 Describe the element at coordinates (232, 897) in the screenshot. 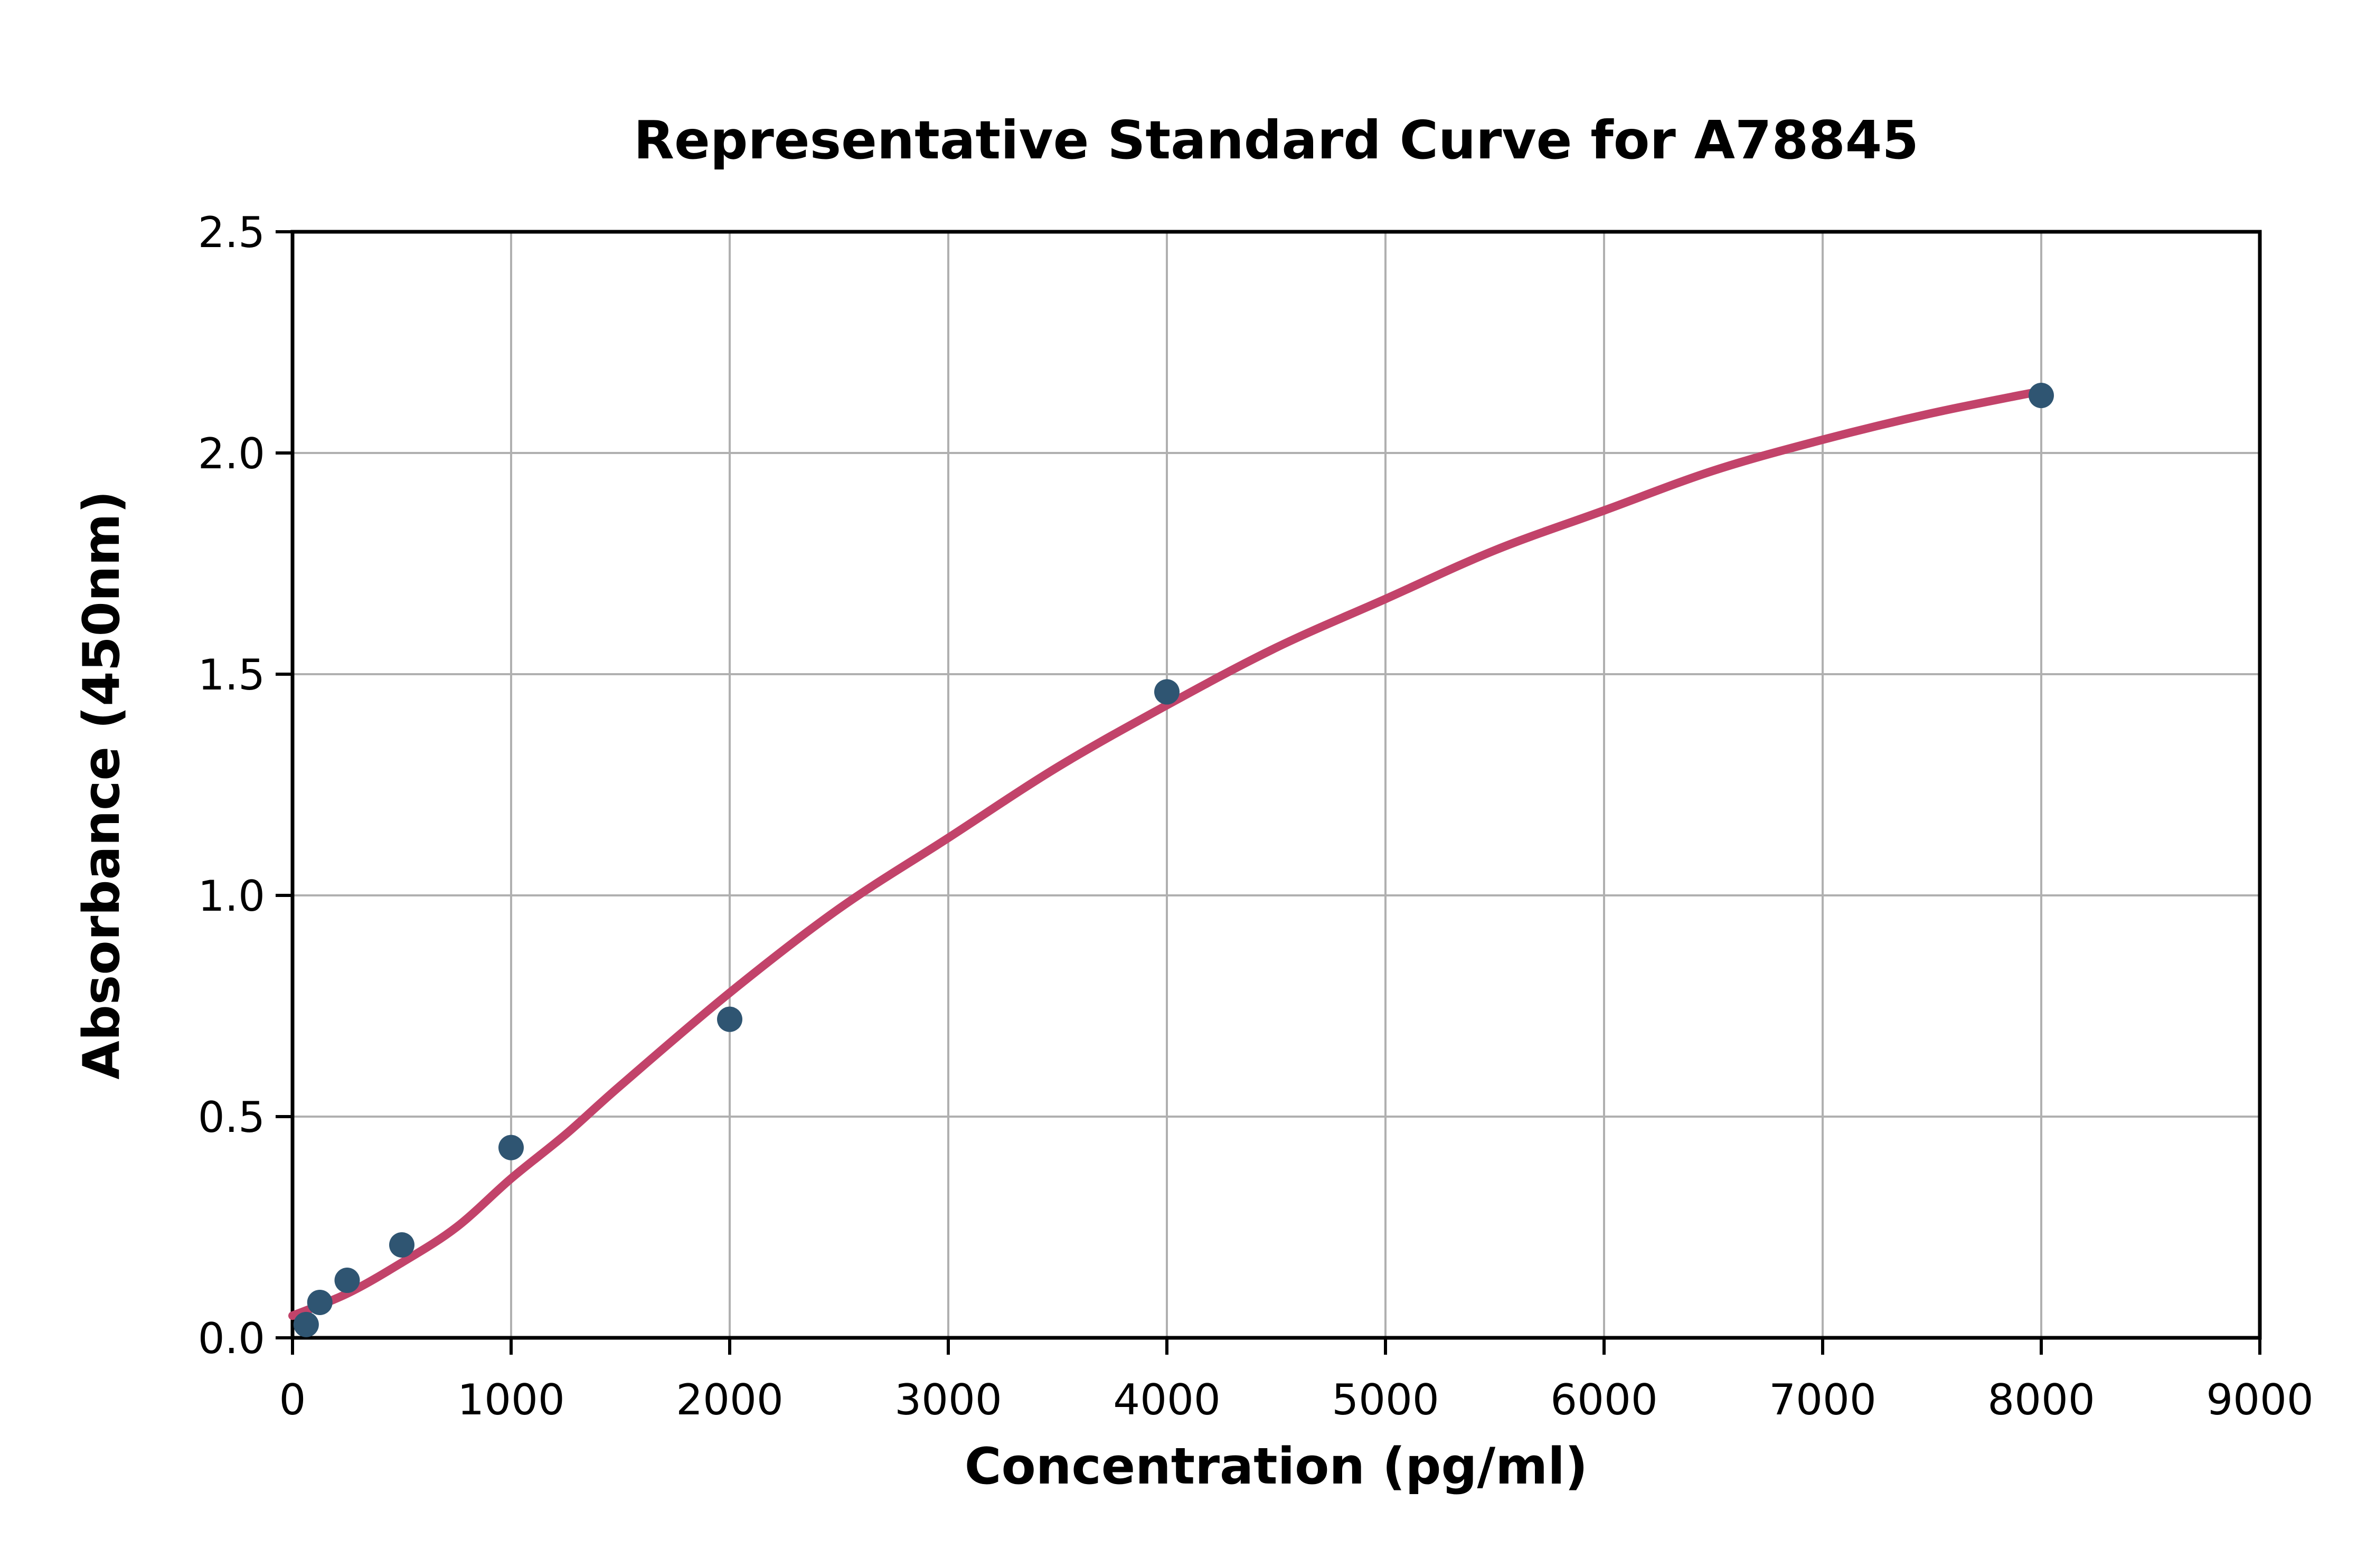

I see `y-tick-label: 1.0` at that location.